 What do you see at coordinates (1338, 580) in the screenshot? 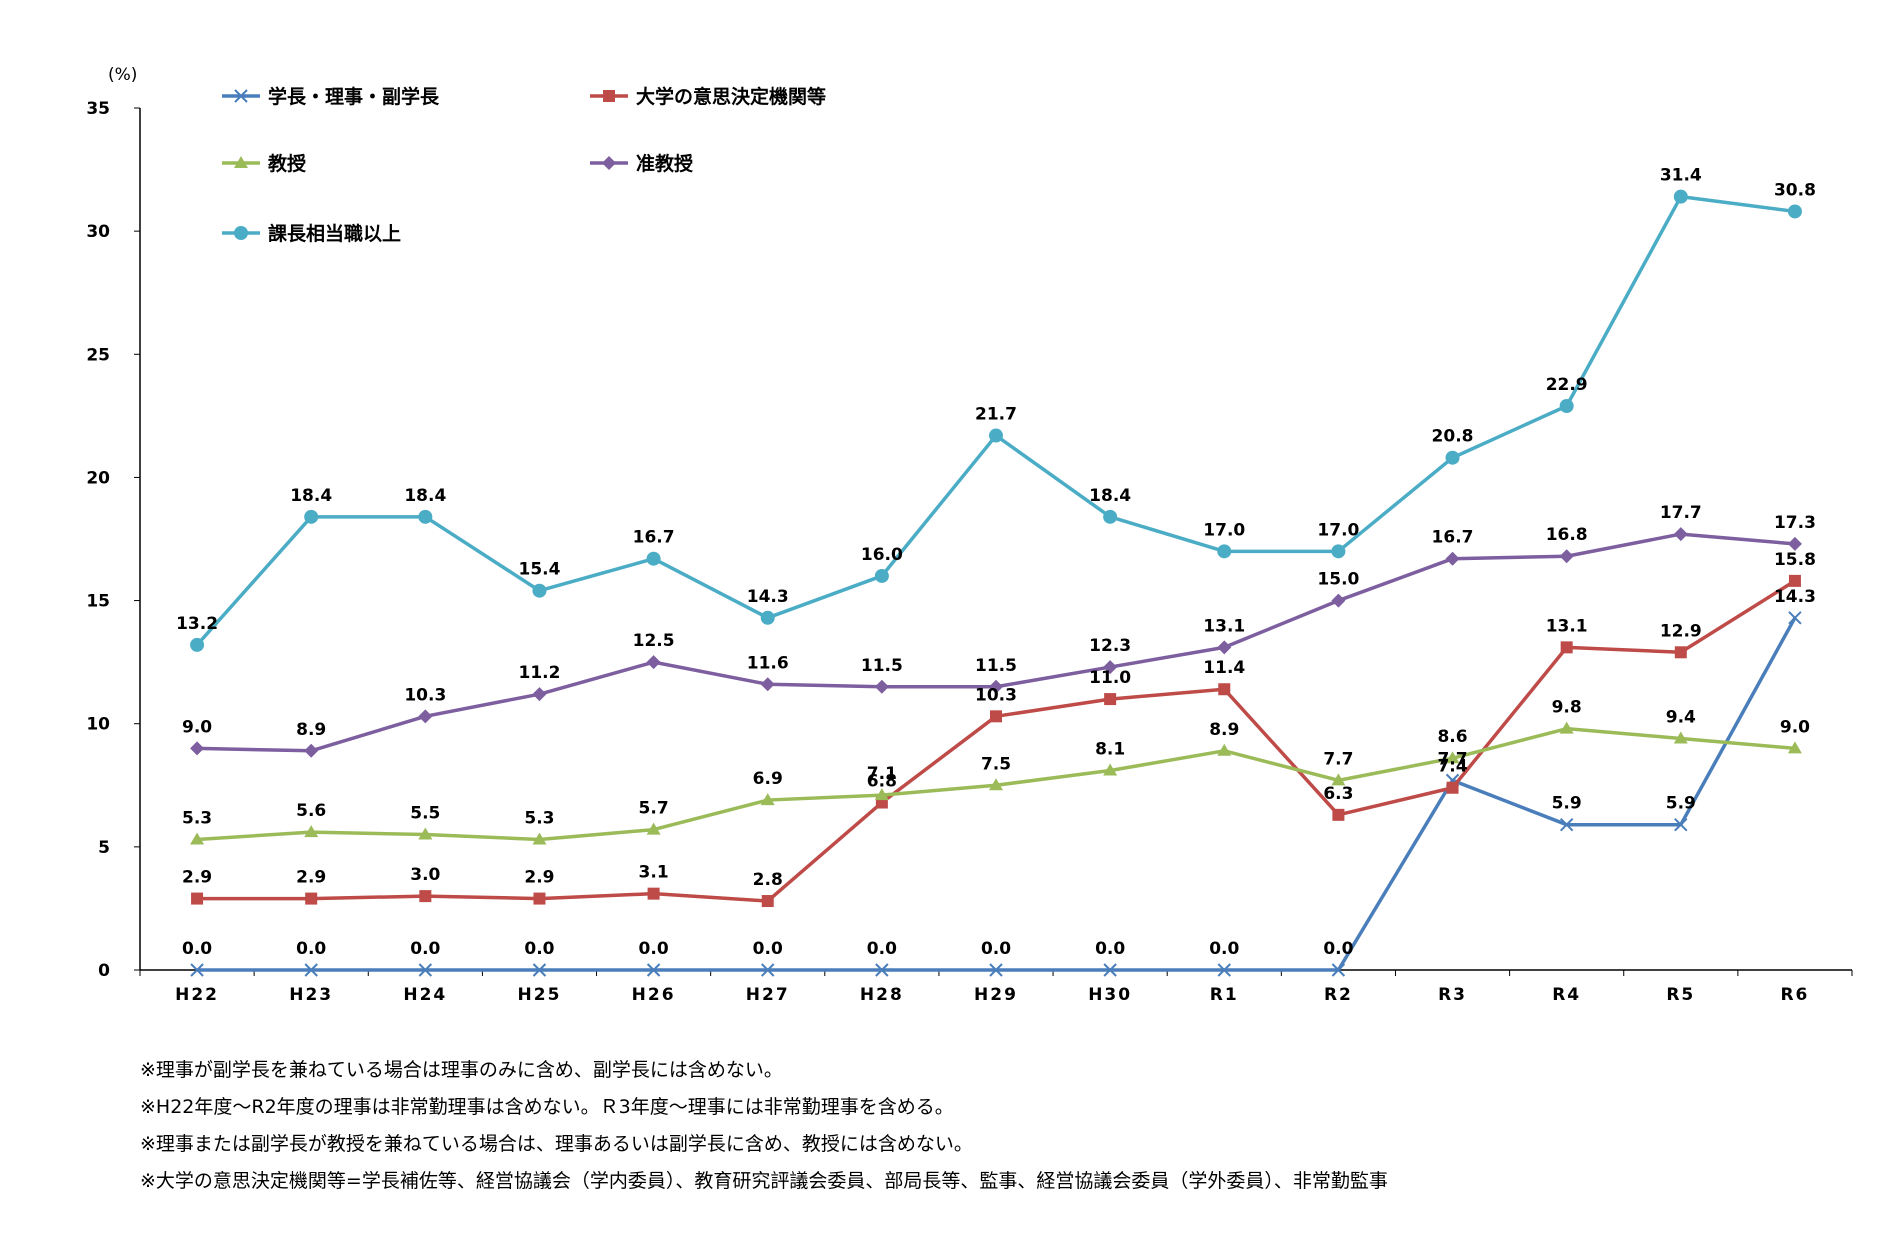
I see `data-label: 15.0` at bounding box center [1338, 580].